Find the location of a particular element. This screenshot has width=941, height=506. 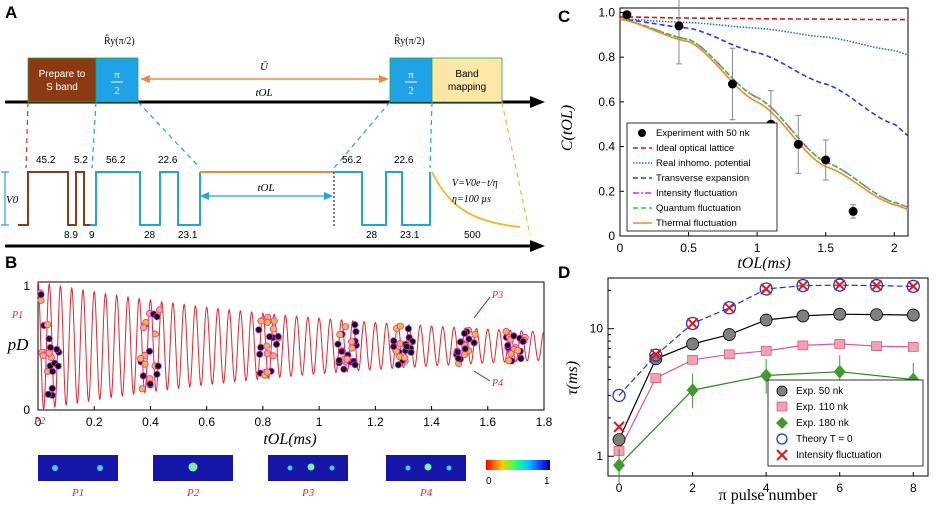

prepare-label-2: S band is located at coordinates (62, 87).